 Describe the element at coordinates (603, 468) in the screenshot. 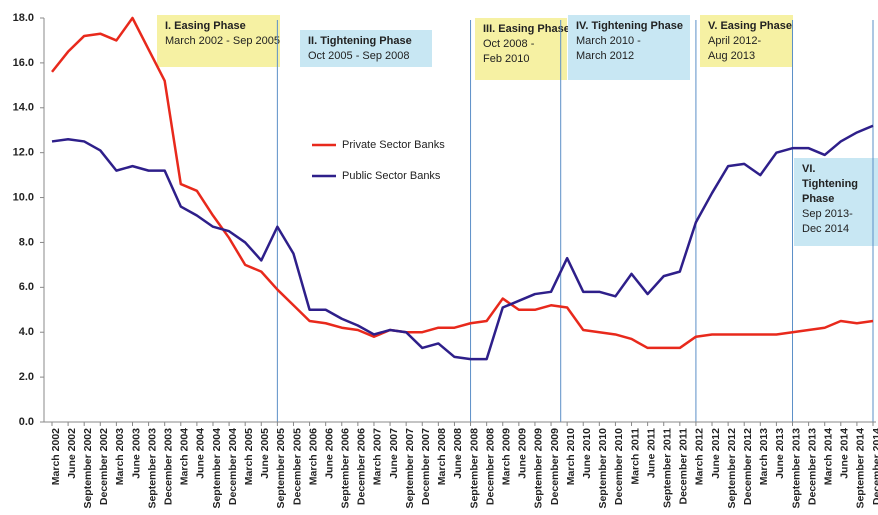

I see `x-tick-label: September 2010` at that location.